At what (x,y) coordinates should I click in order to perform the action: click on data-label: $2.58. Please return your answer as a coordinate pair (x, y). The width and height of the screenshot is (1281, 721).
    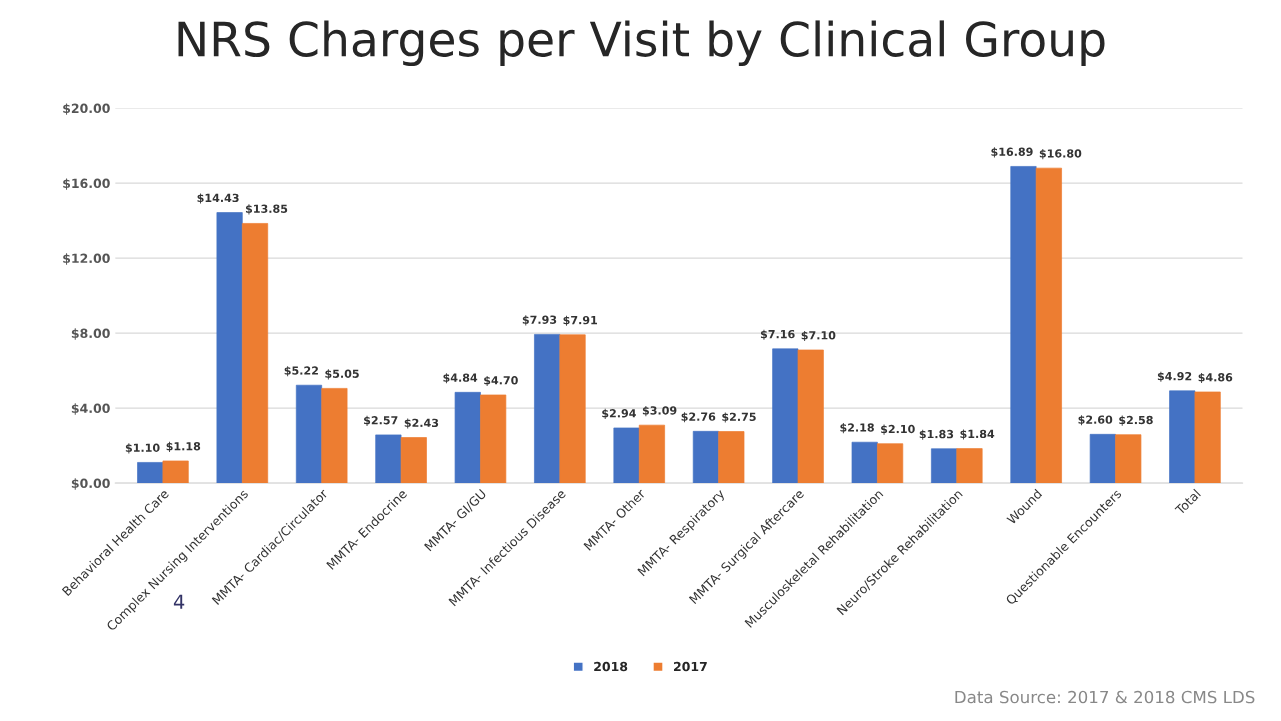
    Looking at the image, I should click on (1136, 420).